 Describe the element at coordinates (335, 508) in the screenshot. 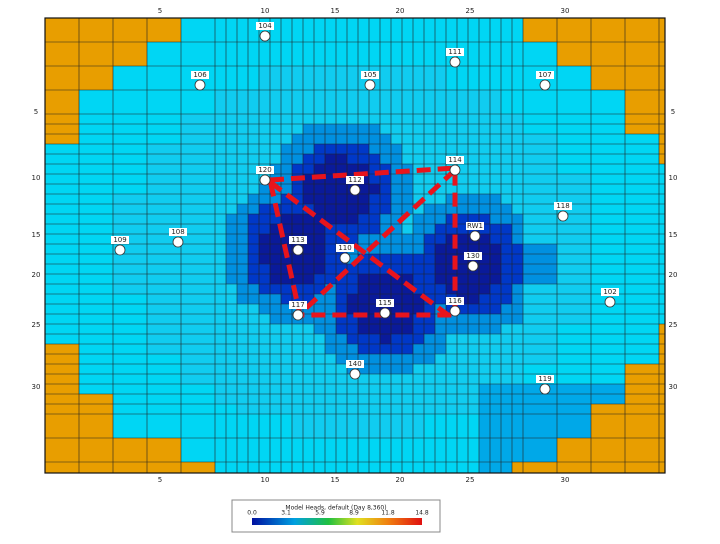

I see `legend-title: Model Heads, default (Day 8,360)` at that location.